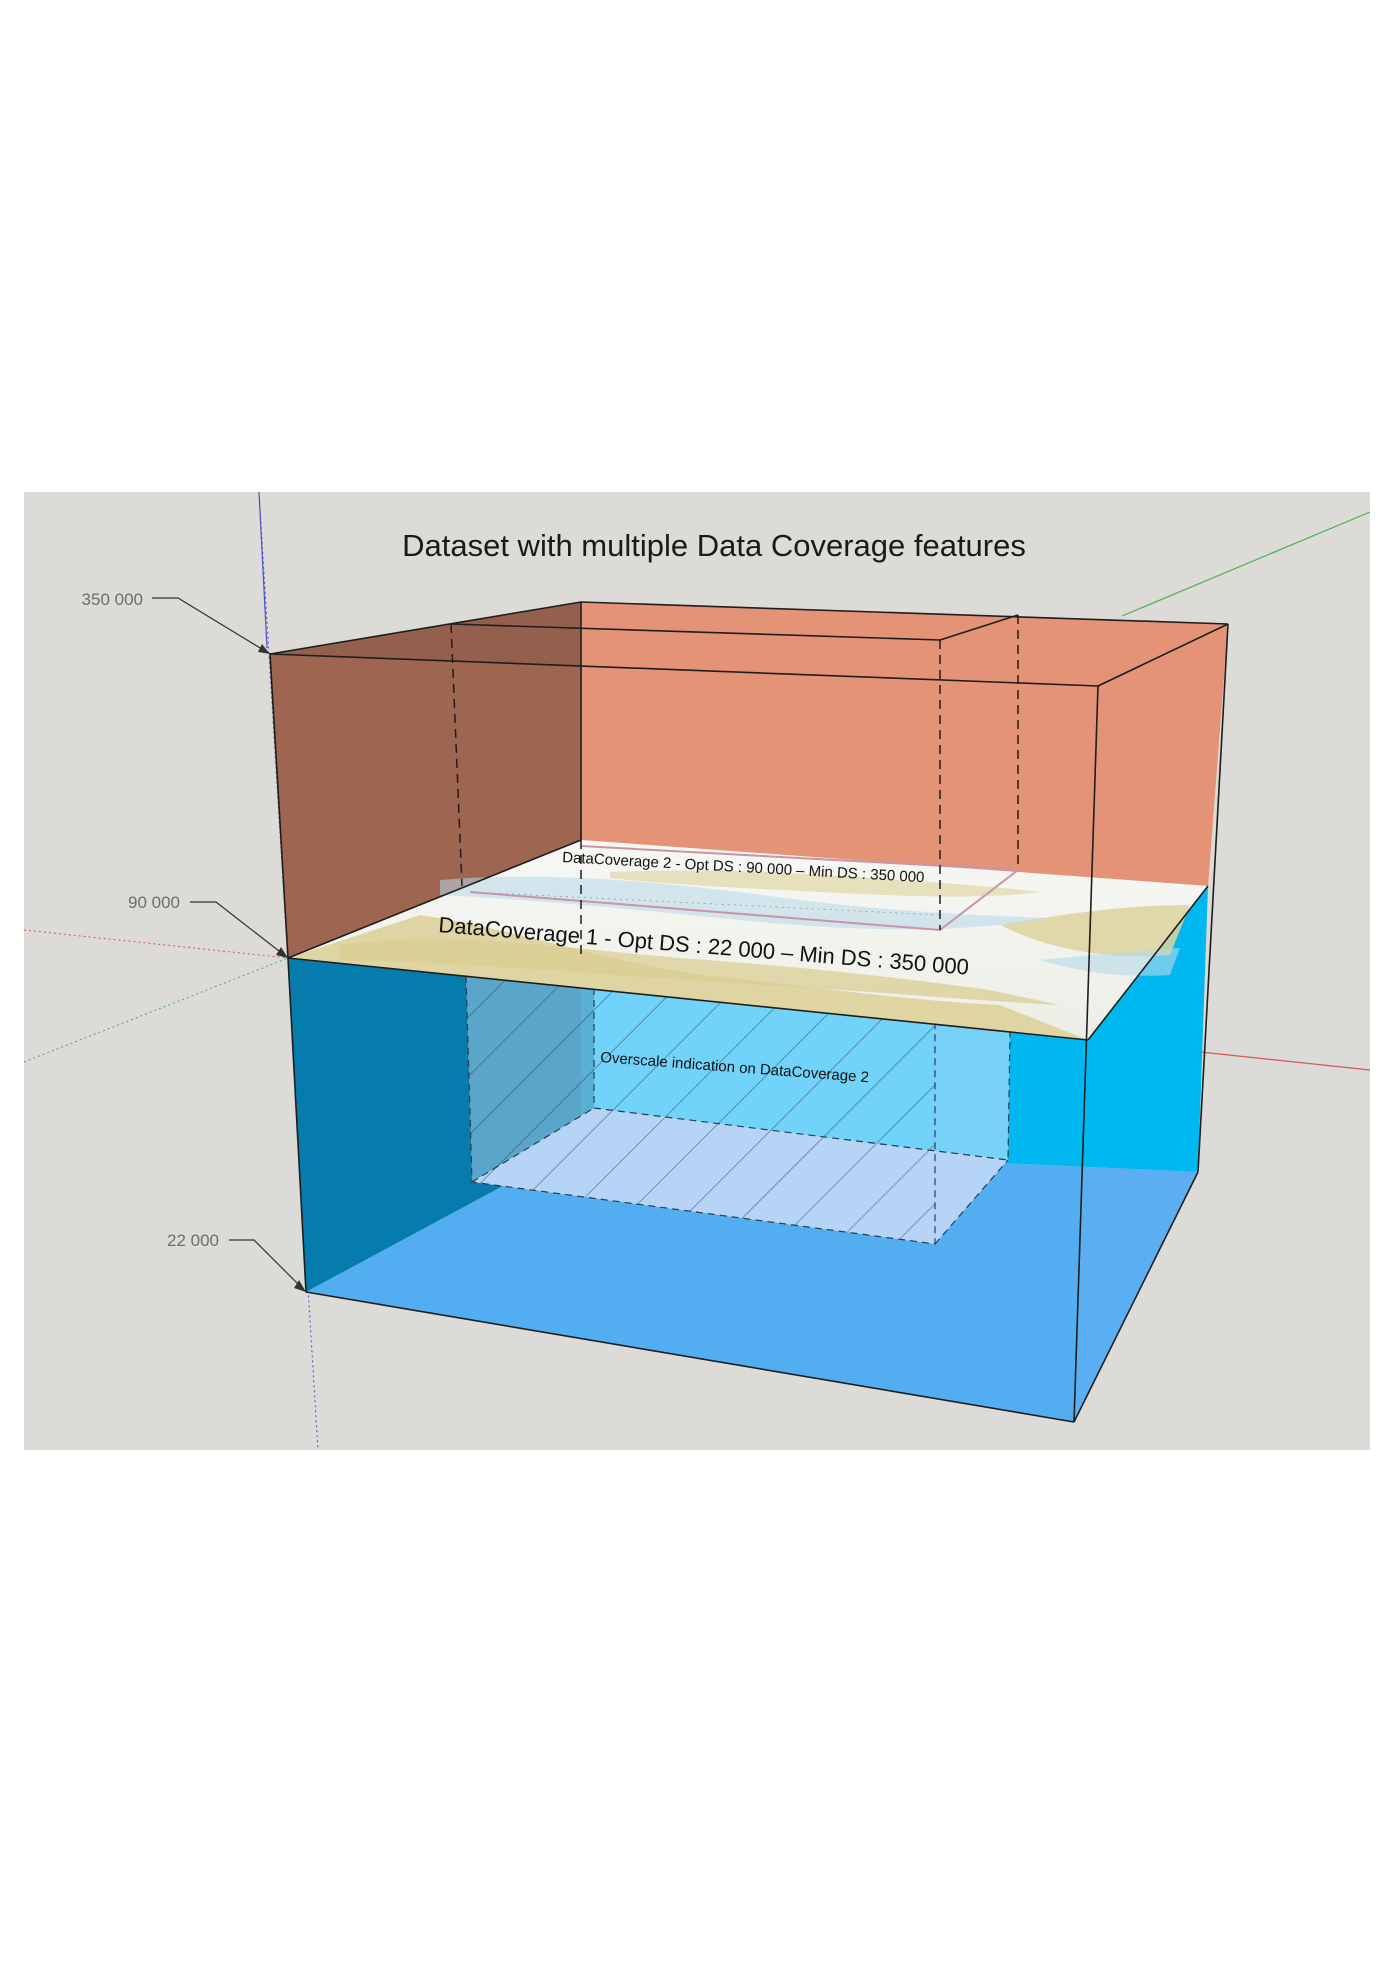  What do you see at coordinates (802, 1068) in the screenshot?
I see `overscale-outline-back` at bounding box center [802, 1068].